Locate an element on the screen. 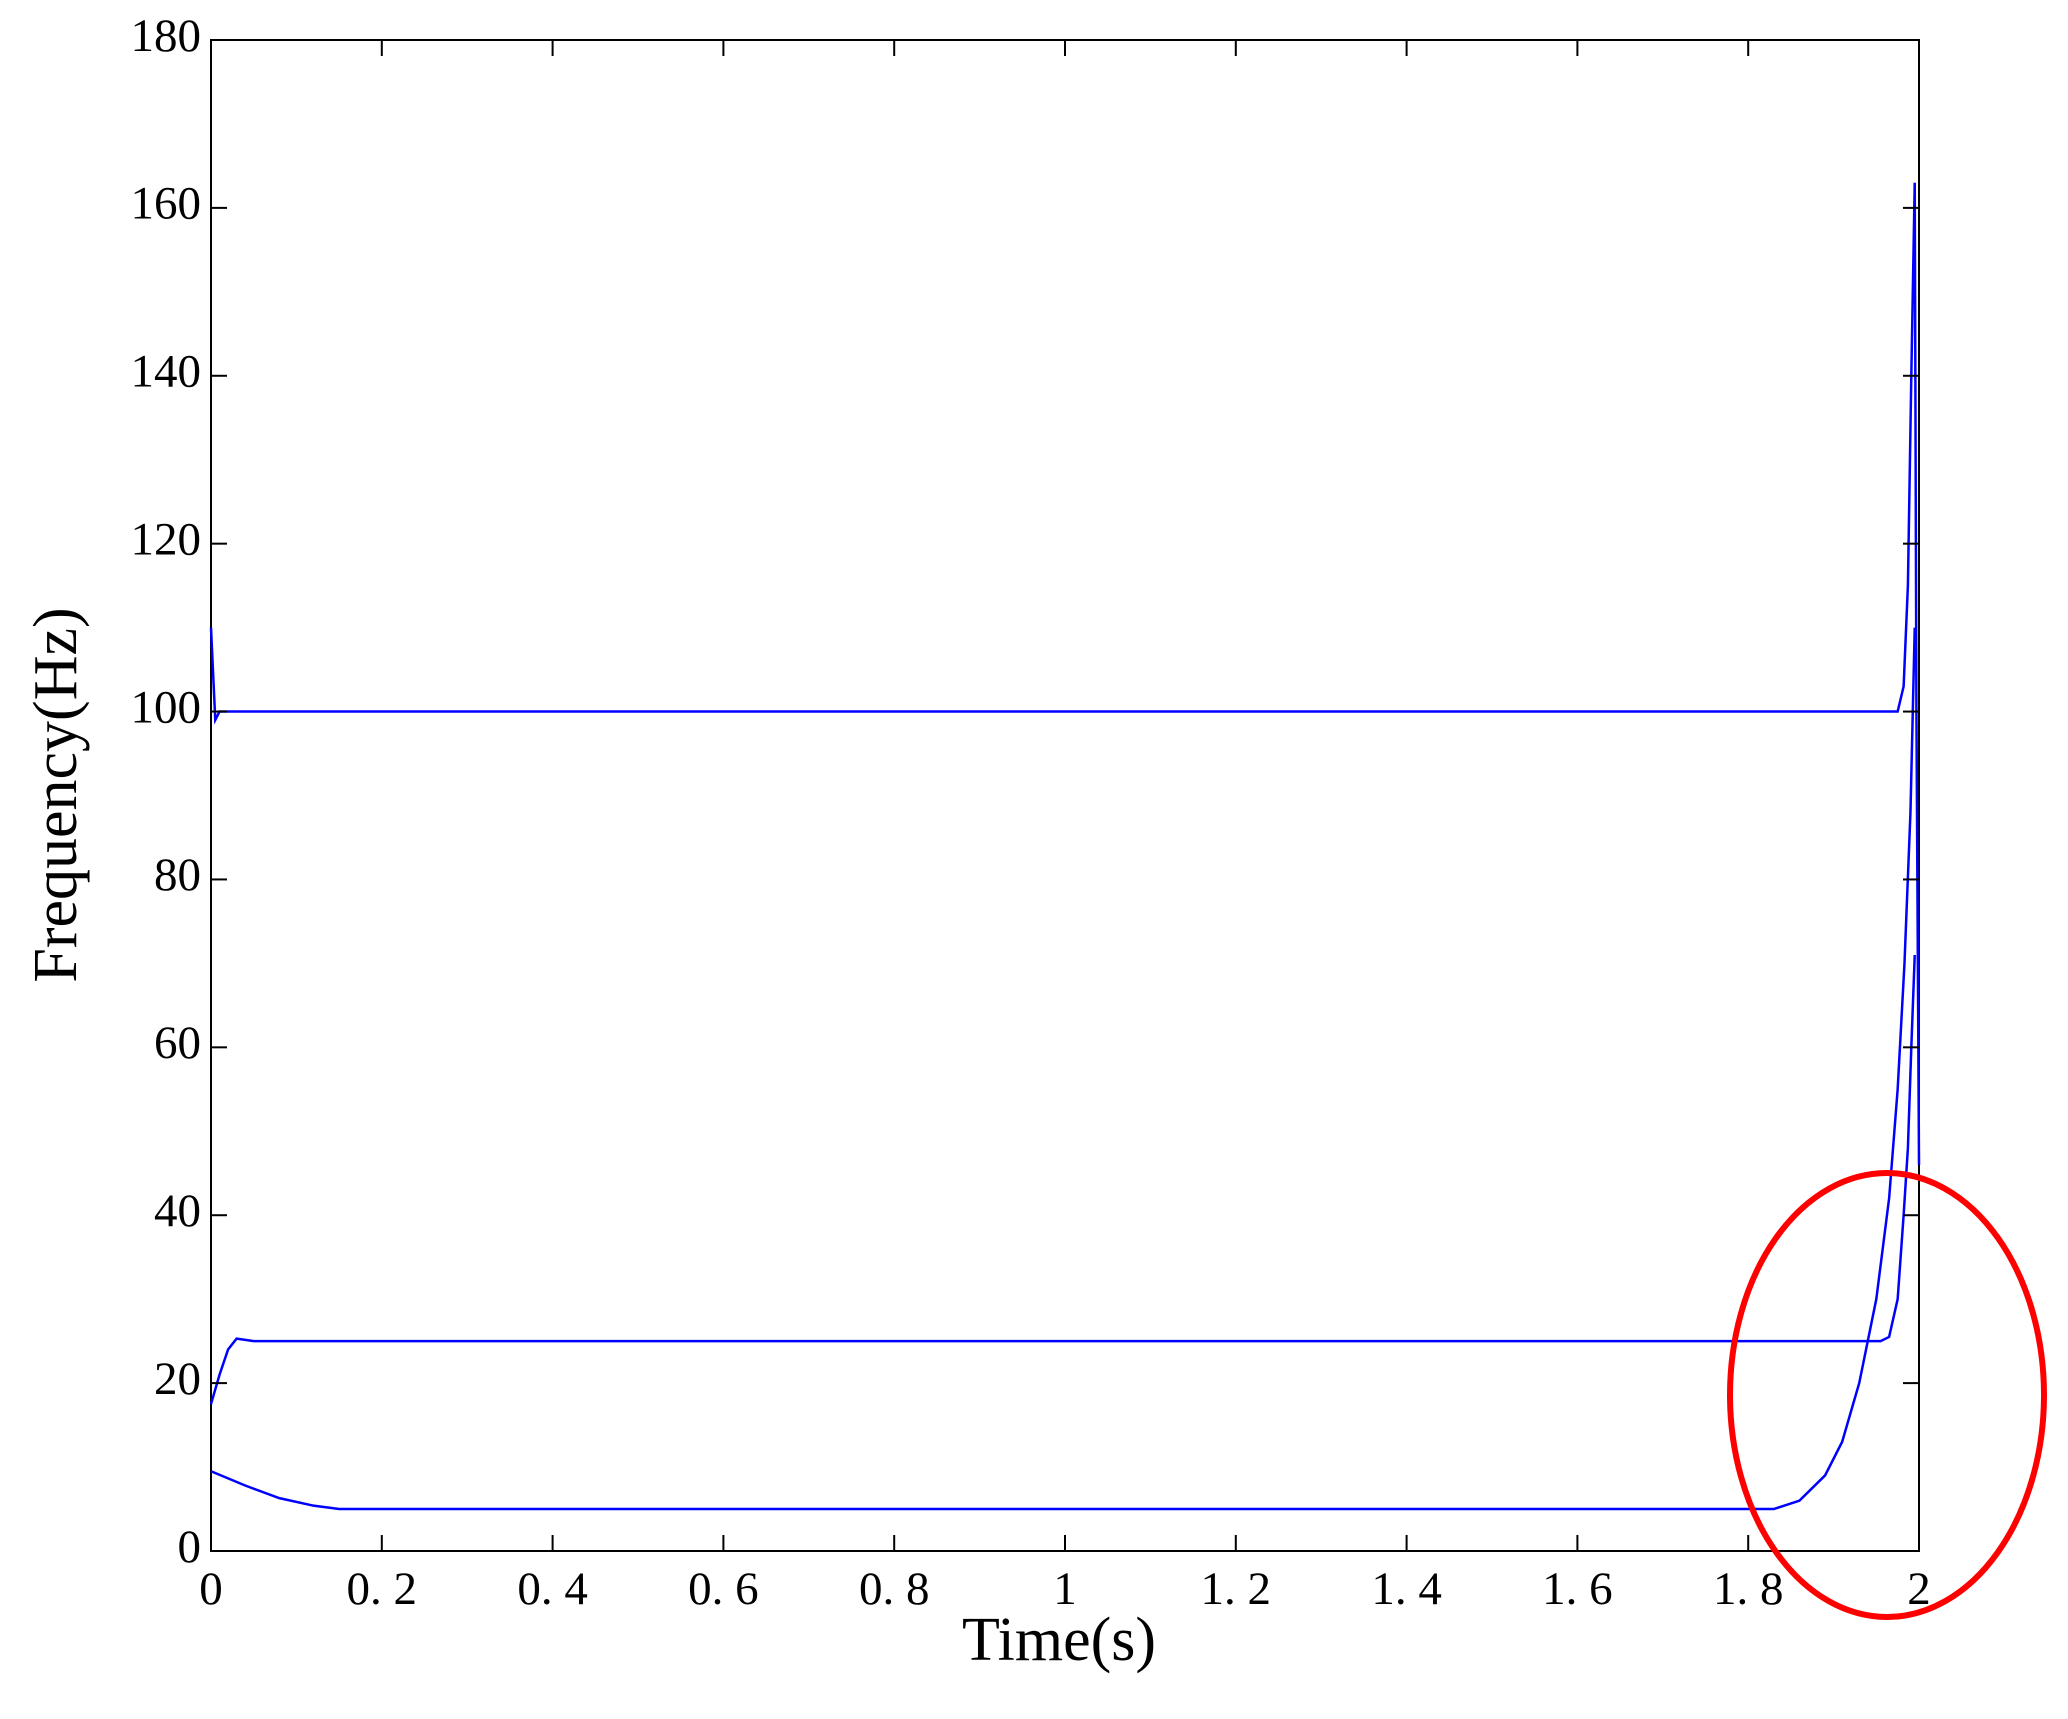 This screenshot has width=2068, height=1719. x-tick-label: 2 is located at coordinates (1919, 1589).